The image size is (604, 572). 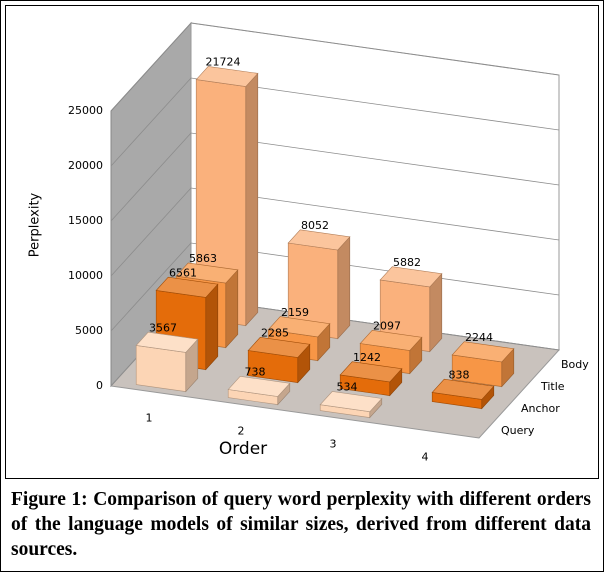 I want to click on x-tick-label: 3, so click(x=333, y=444).